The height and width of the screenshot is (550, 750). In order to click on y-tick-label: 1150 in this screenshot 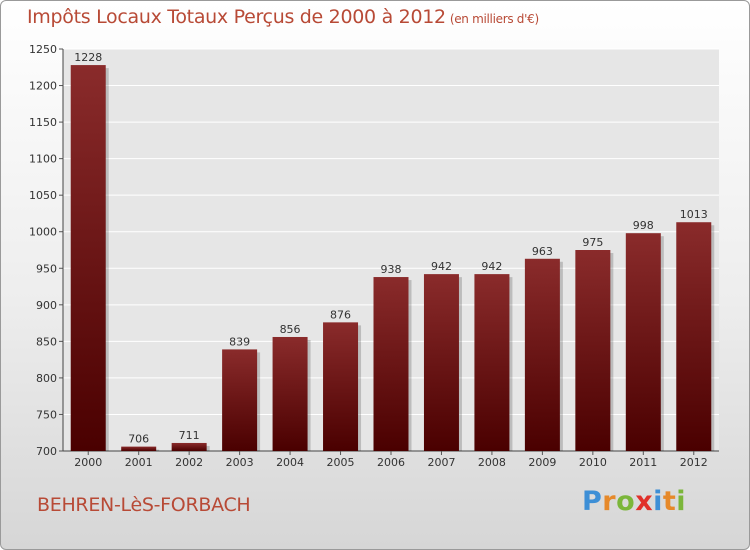, I will do `click(43, 122)`.